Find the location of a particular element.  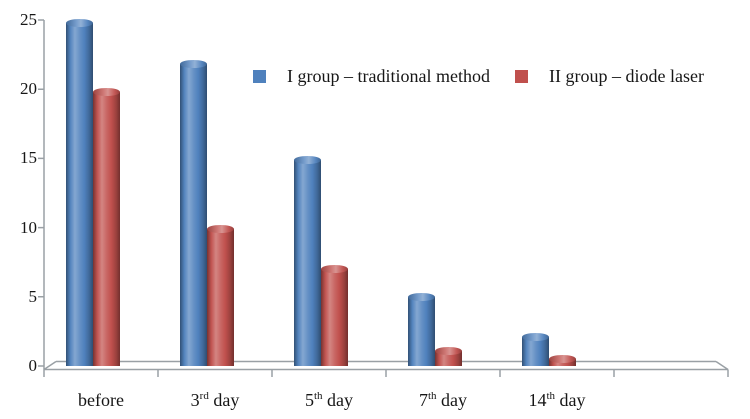

y-tick-label: 0 is located at coordinates (33, 365).